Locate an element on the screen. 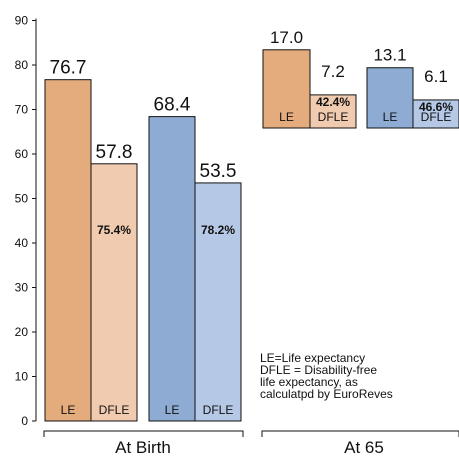  group-brackets: At Birth At 65 is located at coordinates (251, 443).